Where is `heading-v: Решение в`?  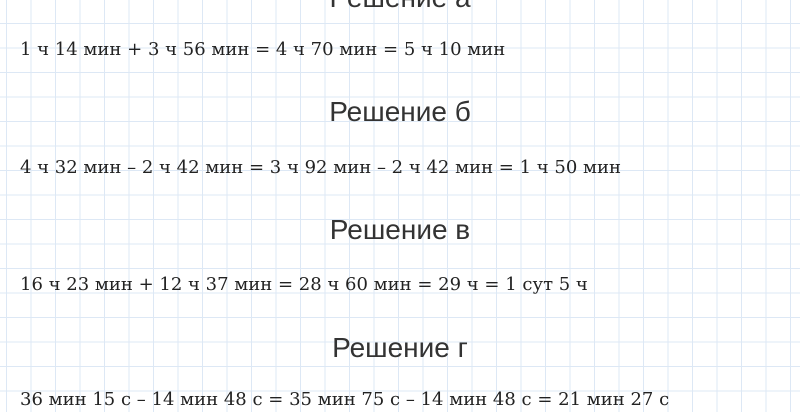
heading-v: Решение в is located at coordinates (400, 229).